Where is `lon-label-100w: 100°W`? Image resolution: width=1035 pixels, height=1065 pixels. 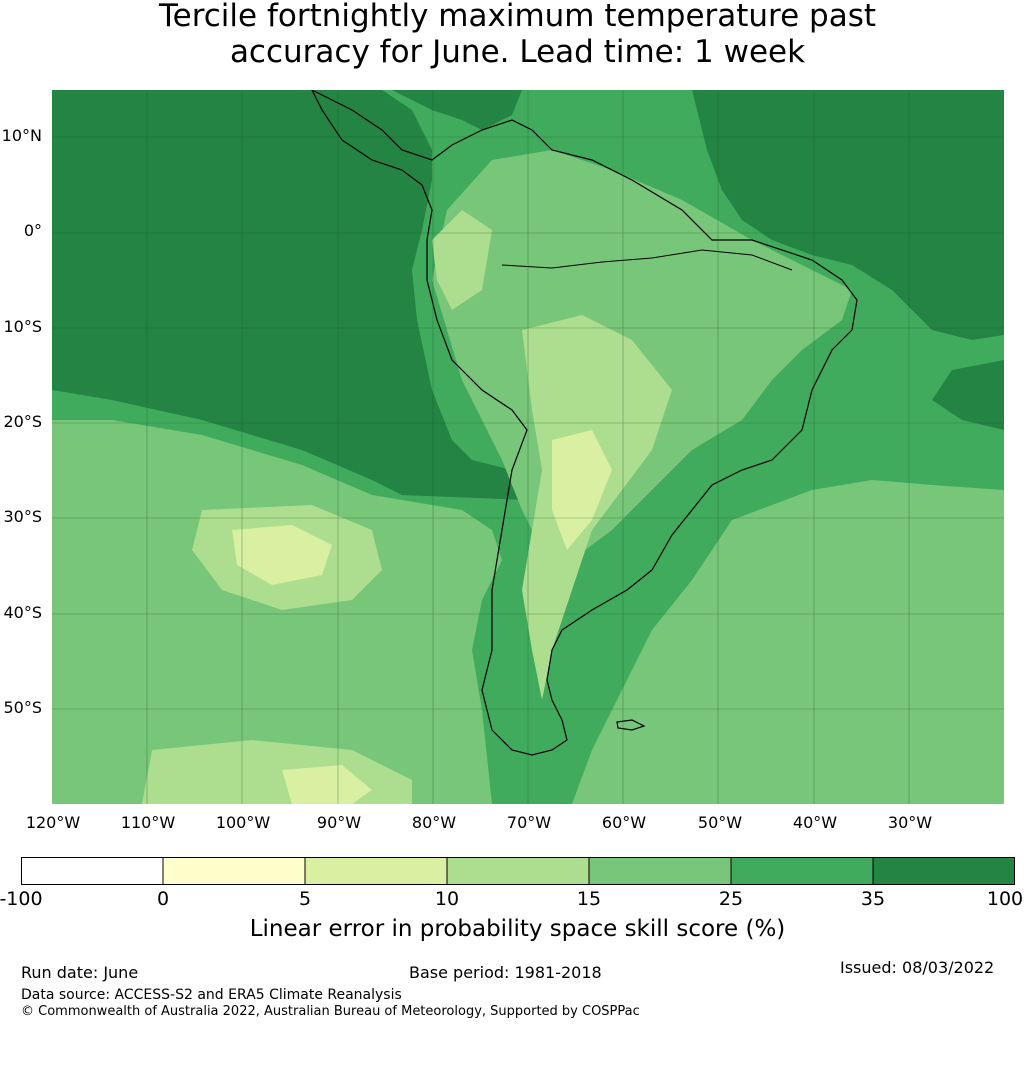 lon-label-100w: 100°W is located at coordinates (243, 822).